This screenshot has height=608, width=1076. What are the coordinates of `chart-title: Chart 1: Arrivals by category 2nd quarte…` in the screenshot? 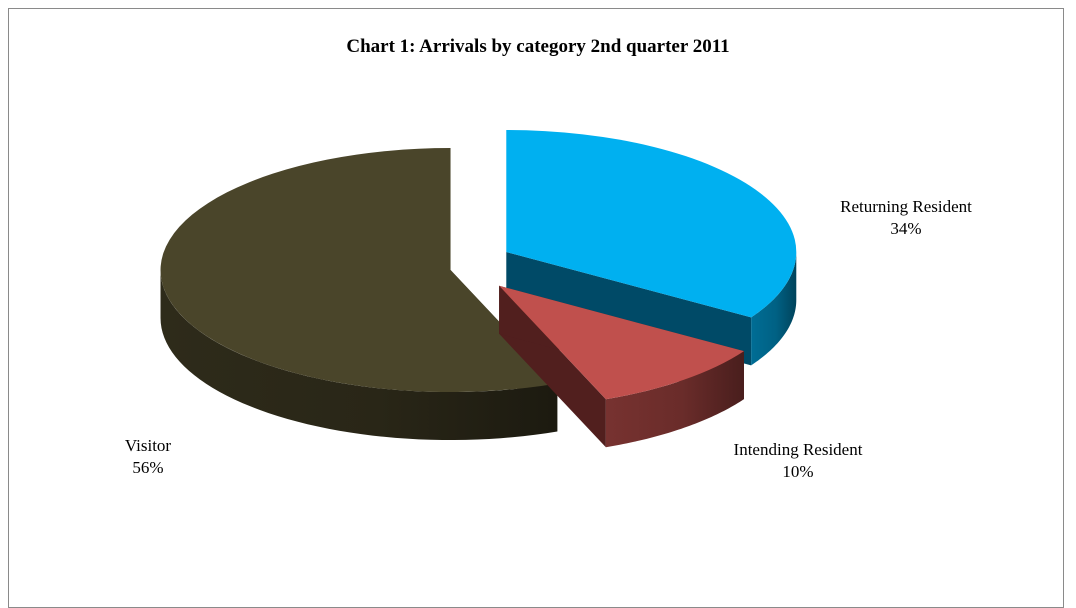 It's located at (538, 46).